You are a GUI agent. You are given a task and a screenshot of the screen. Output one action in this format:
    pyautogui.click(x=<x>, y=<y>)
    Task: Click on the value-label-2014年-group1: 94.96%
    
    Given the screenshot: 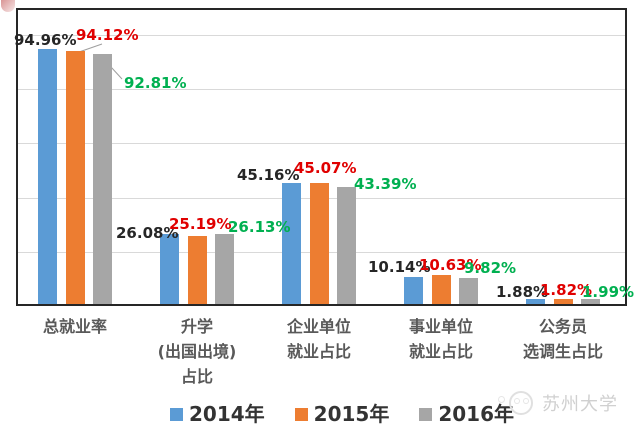 What is the action you would take?
    pyautogui.click(x=45, y=40)
    